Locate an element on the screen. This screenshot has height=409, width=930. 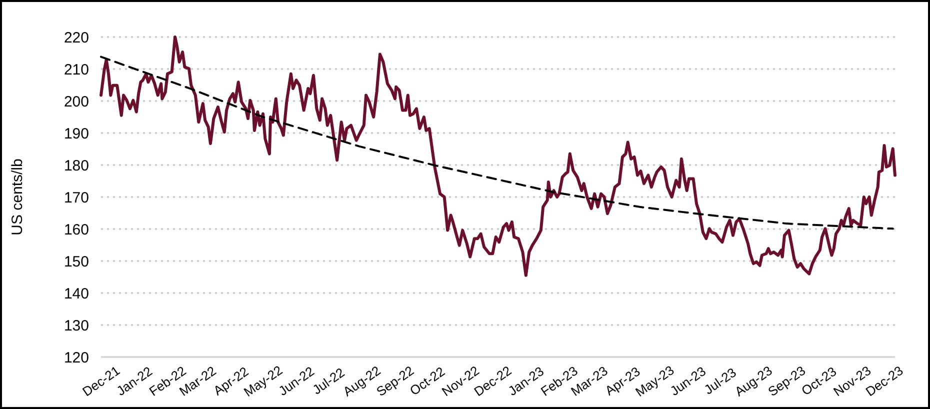
y-tick-label: 150 is located at coordinates (76, 261).